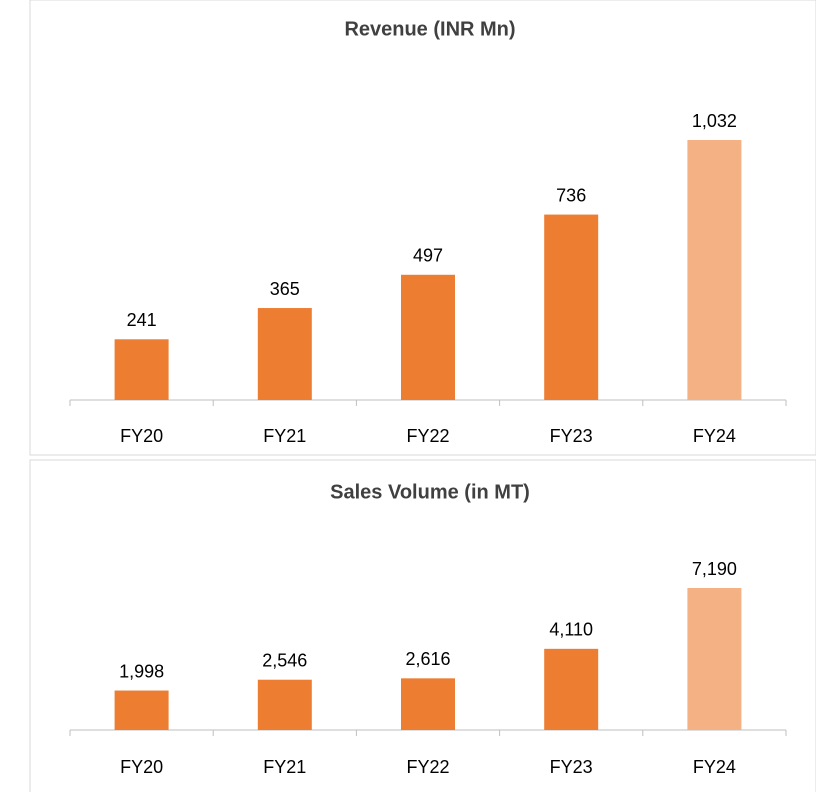 This screenshot has height=792, width=816. Describe the element at coordinates (714, 121) in the screenshot. I see `data-label: 1,032` at that location.